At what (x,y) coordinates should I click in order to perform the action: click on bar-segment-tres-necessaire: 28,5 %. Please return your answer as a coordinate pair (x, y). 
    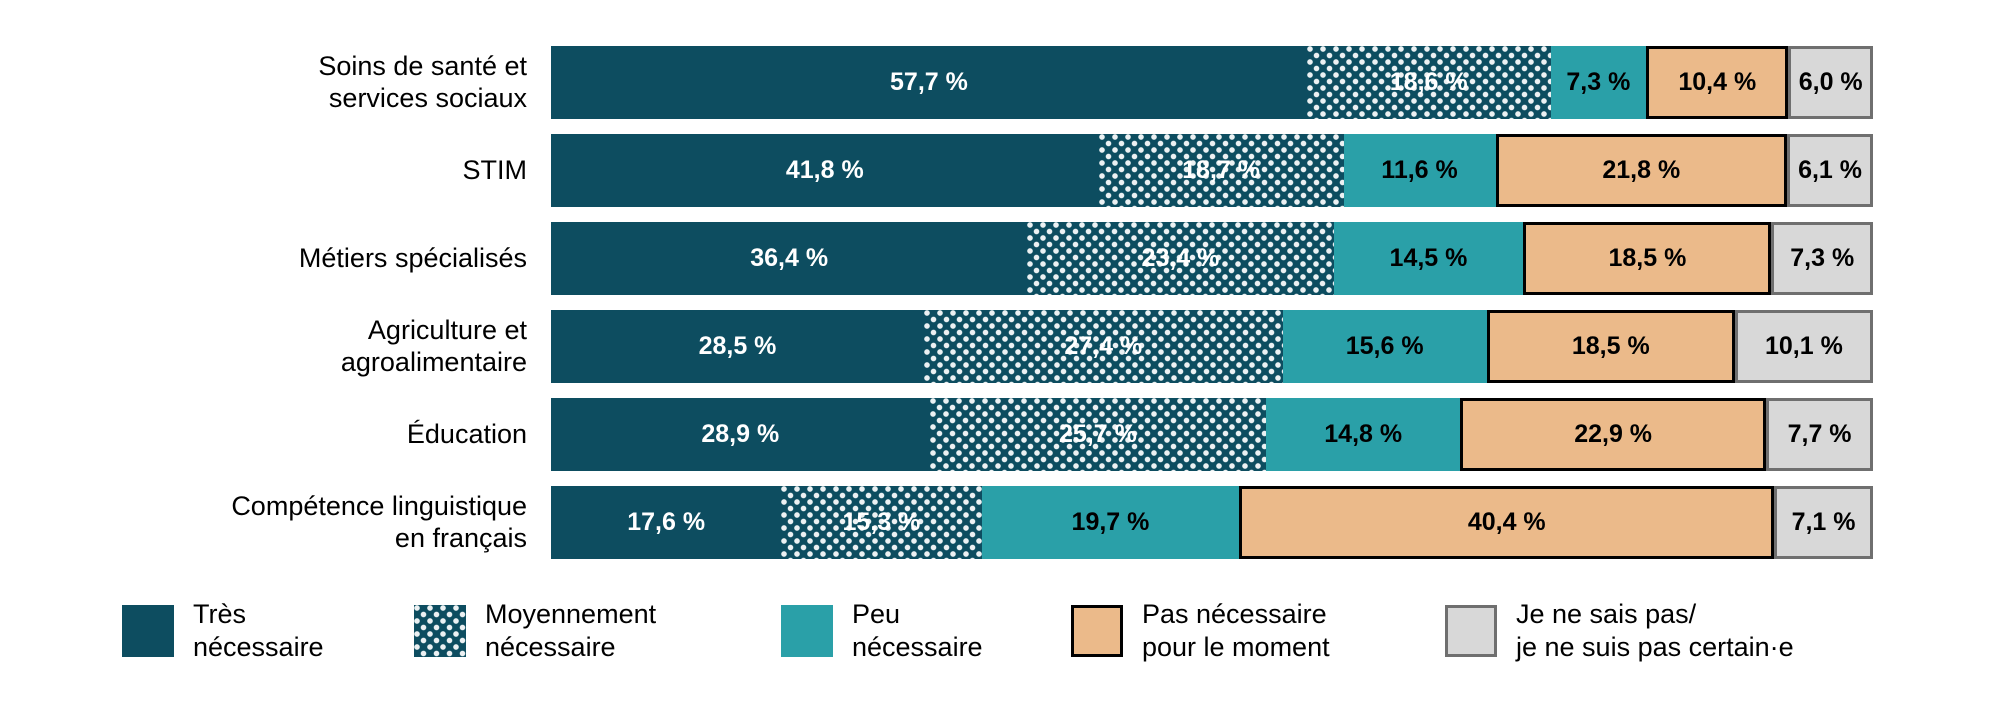
    Looking at the image, I should click on (737, 346).